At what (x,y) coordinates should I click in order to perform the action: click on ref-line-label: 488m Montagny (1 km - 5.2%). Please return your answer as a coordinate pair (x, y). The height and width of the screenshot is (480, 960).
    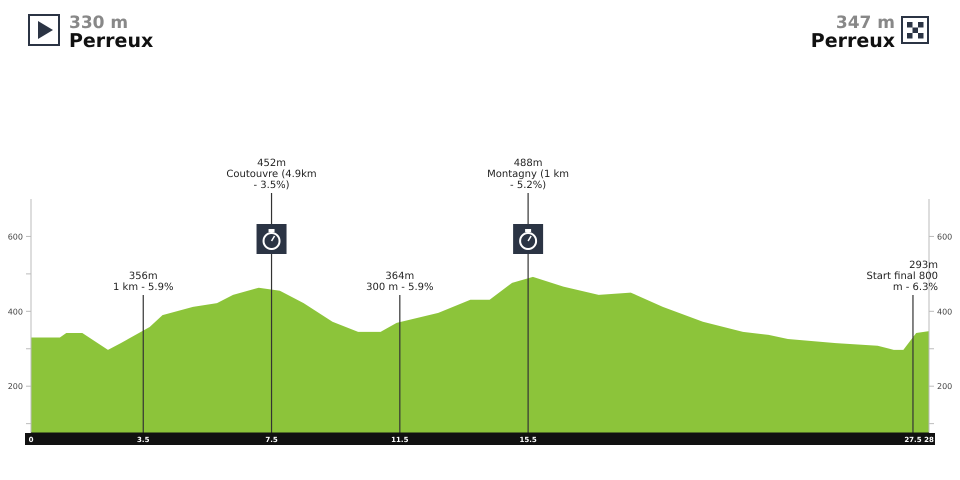
    Looking at the image, I should click on (528, 174).